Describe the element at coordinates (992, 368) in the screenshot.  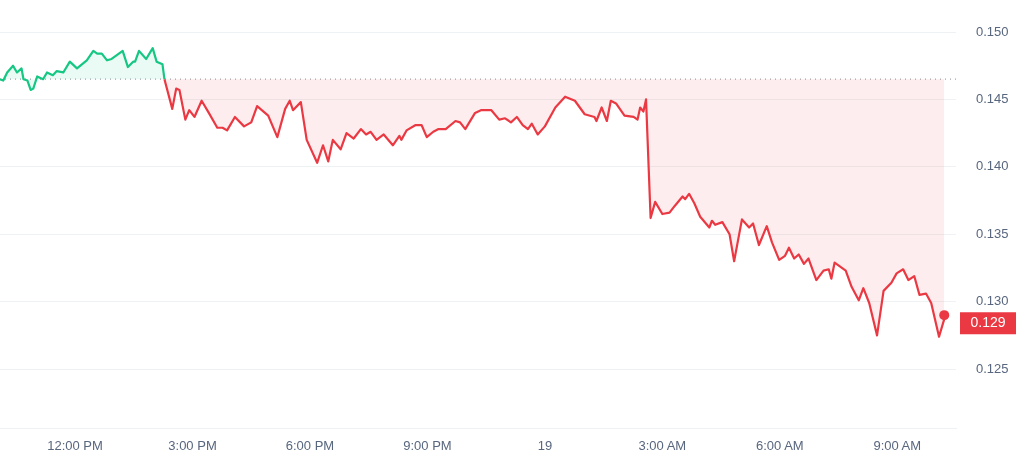
I see `y-tick-label: 0.125` at that location.